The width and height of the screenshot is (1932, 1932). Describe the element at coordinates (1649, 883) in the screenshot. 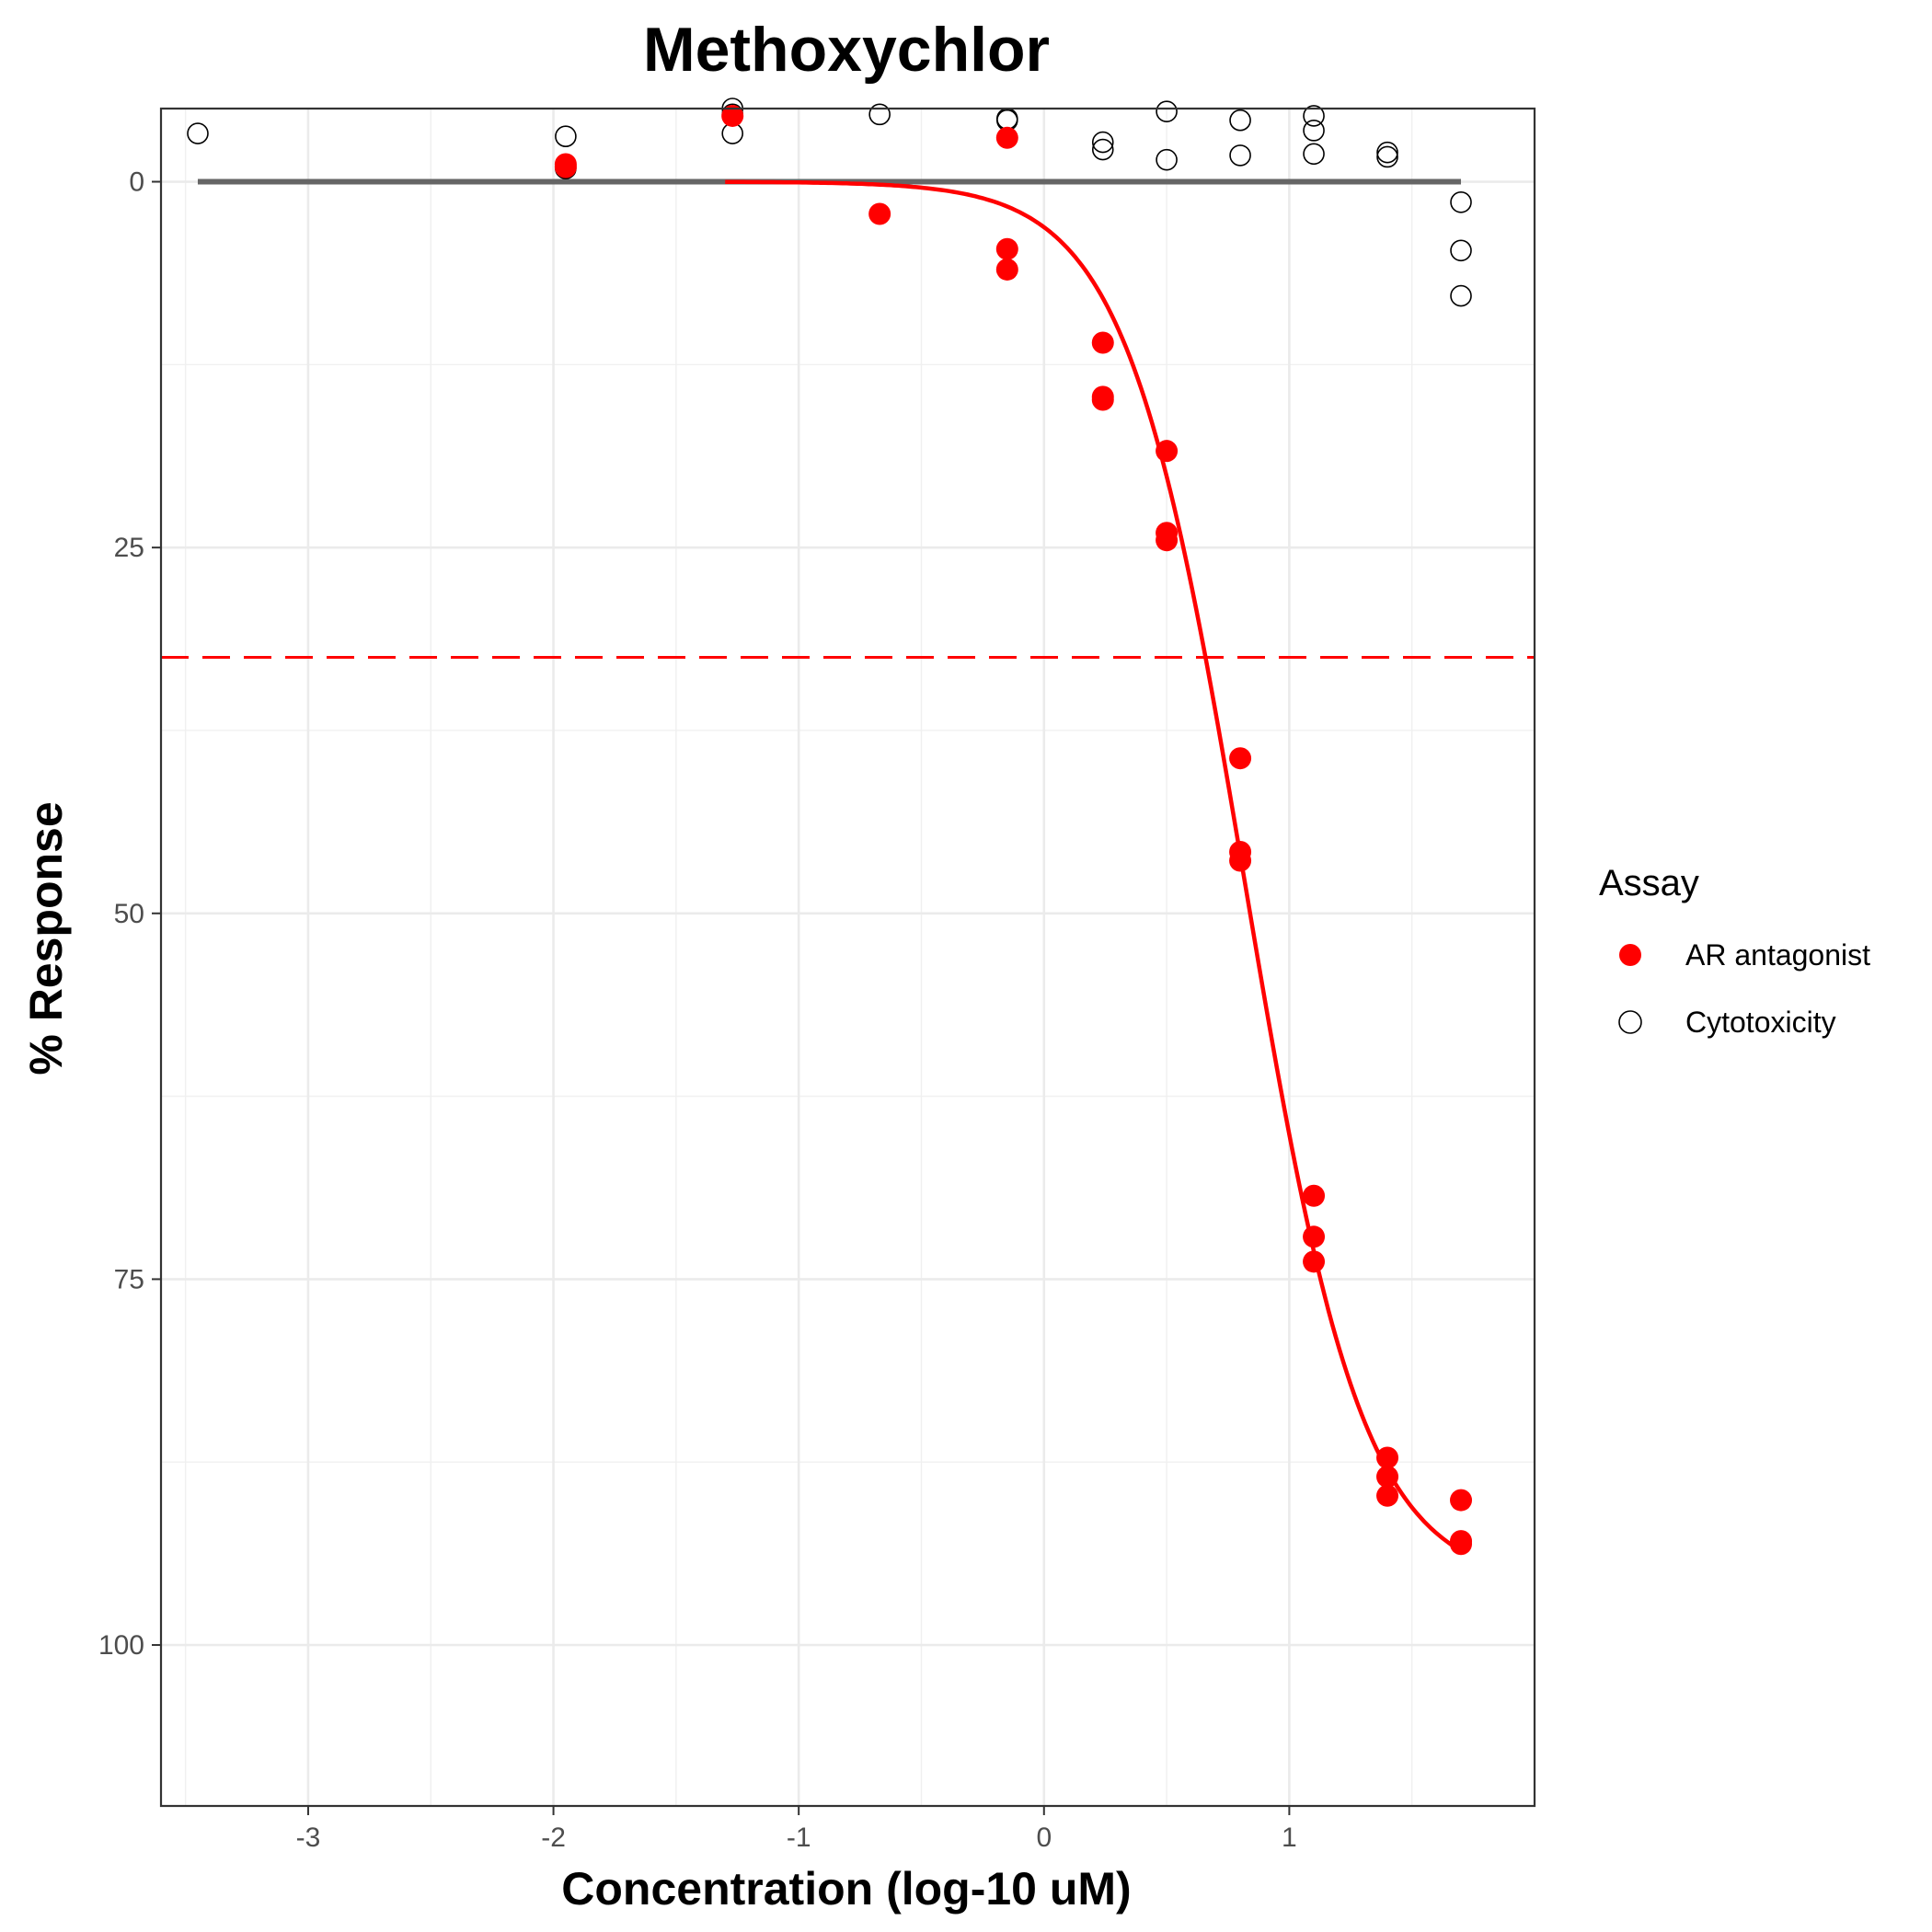

I see `legend-title: Assay` at that location.